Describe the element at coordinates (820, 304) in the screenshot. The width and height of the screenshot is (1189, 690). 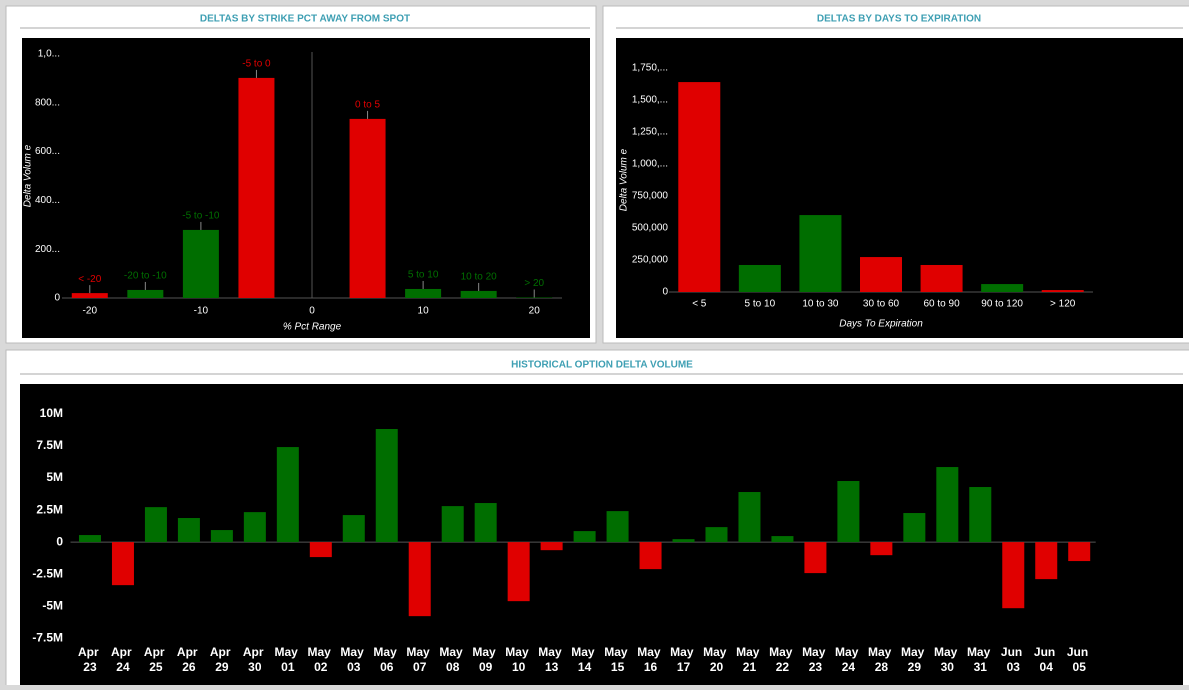
I see `x-tick-label: 10 to 30` at that location.